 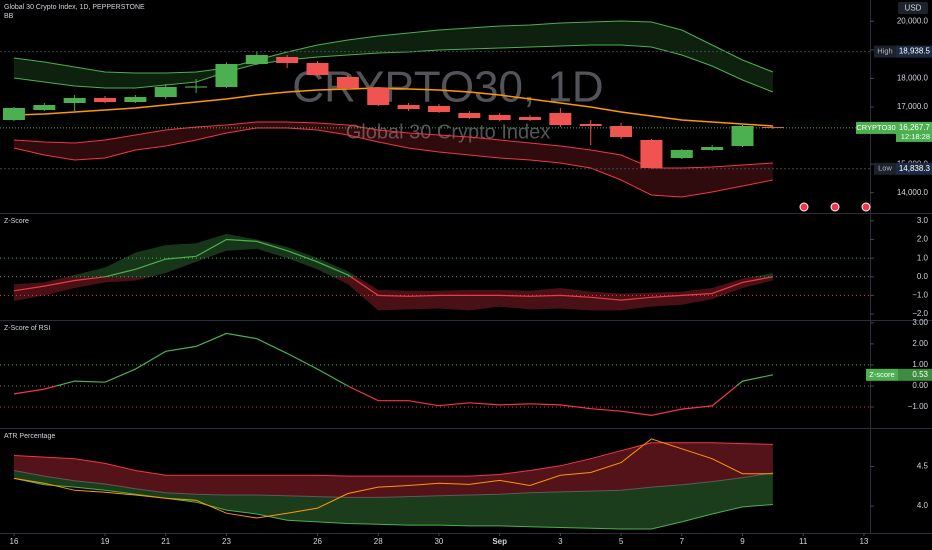 I want to click on value-box, so click(x=915, y=374).